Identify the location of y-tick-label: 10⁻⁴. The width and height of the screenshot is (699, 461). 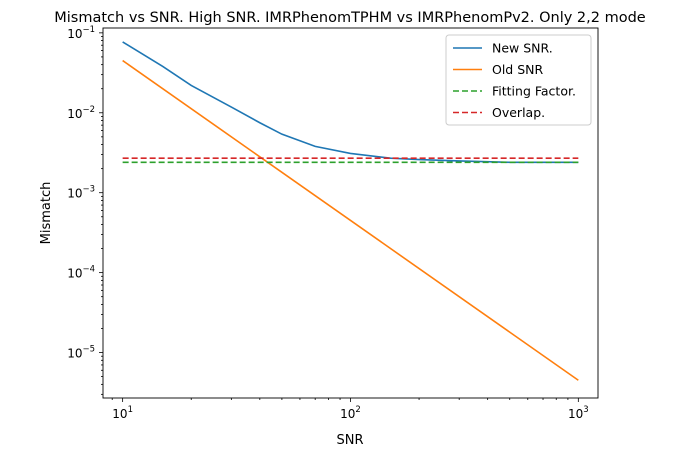
(81, 273).